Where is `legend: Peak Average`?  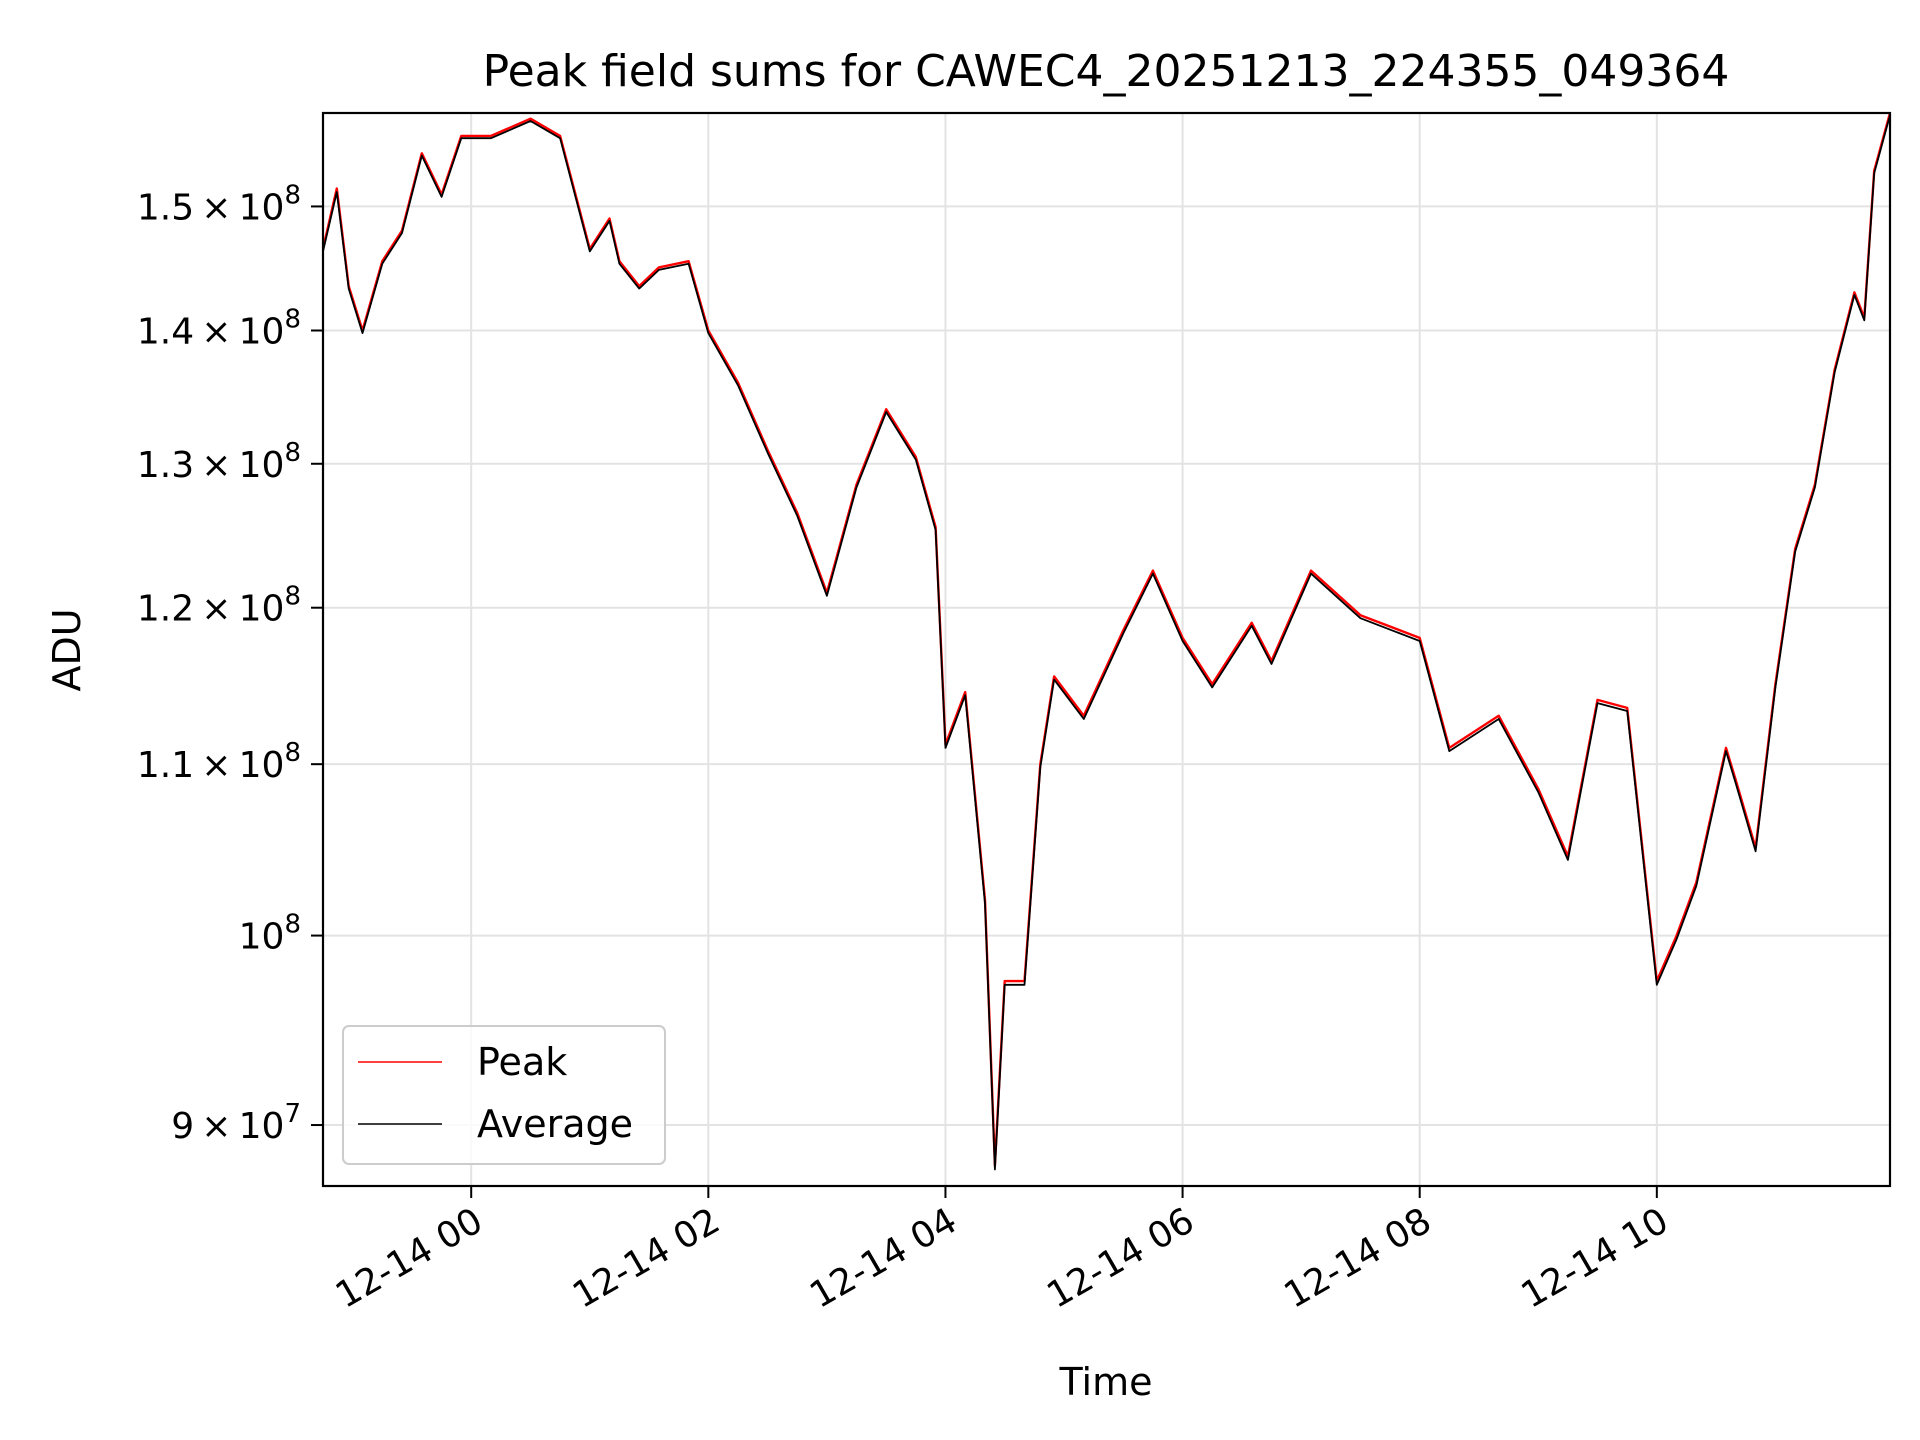
legend: Peak Average is located at coordinates (504, 1095).